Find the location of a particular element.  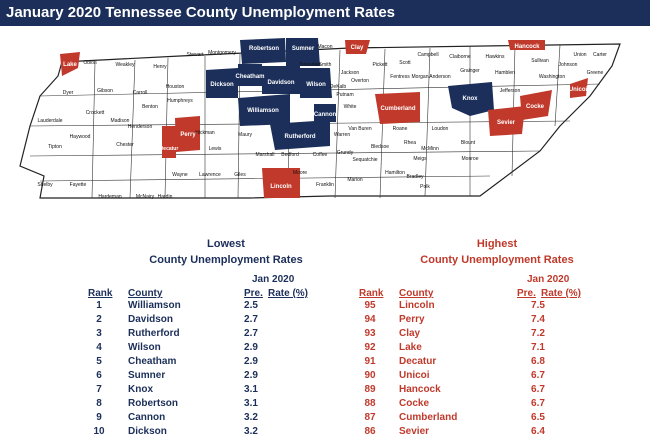

rank-cell: 94 is located at coordinates (370, 319).